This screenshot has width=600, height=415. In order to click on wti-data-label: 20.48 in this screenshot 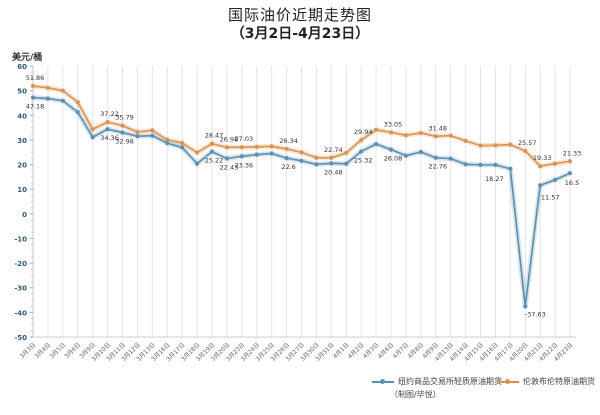, I will do `click(333, 172)`.